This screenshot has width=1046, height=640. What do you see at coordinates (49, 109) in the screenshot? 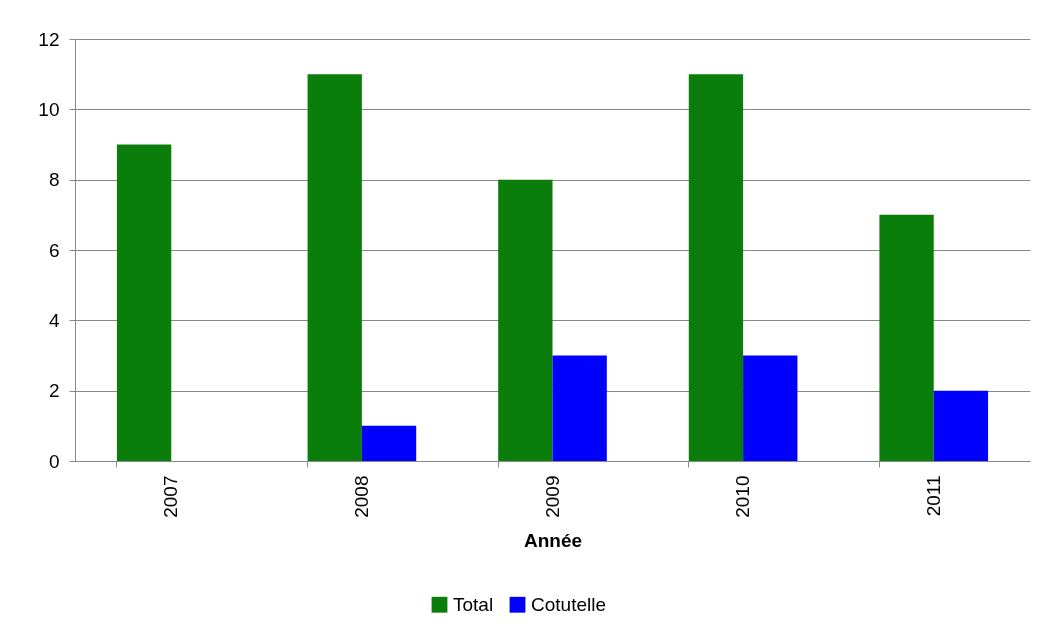
I see `y-tick-label: 10` at bounding box center [49, 109].